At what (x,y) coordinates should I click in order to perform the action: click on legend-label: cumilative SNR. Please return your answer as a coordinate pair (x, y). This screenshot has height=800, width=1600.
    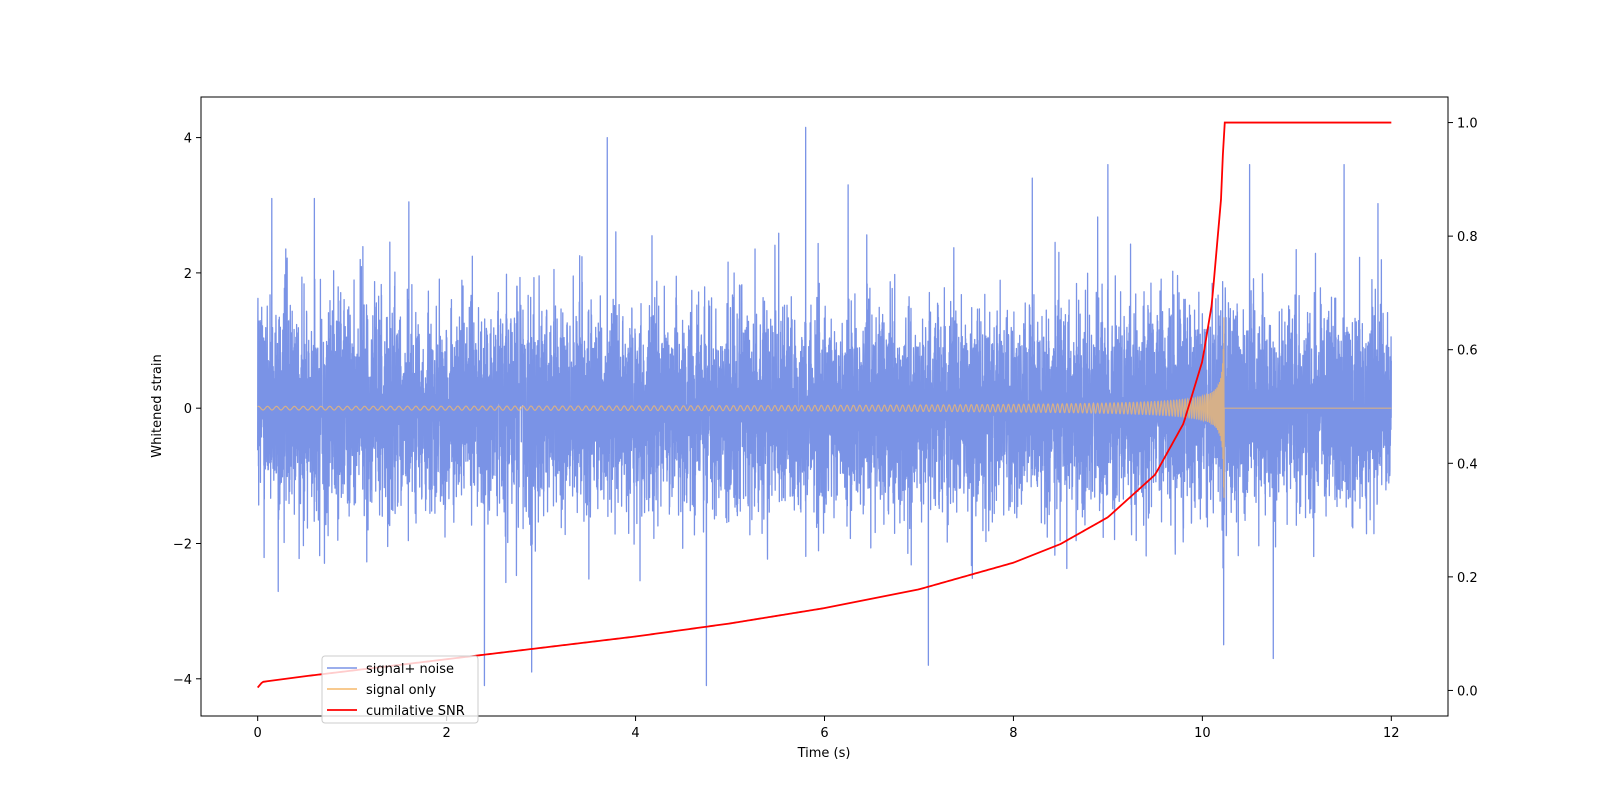
    Looking at the image, I should click on (415, 711).